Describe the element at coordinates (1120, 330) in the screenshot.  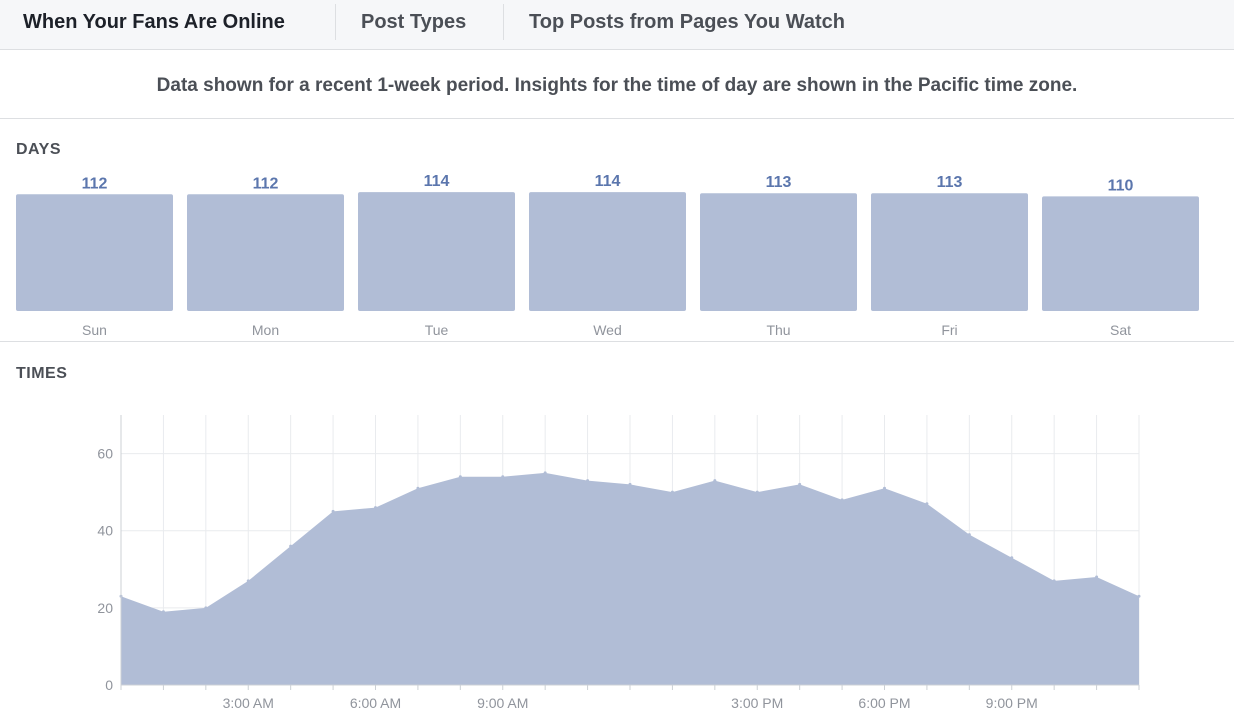
I see `day-category-label: Sat` at that location.